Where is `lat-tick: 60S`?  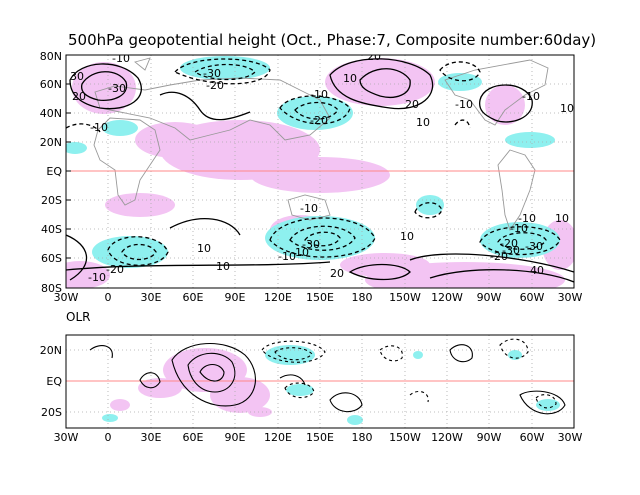 lat-tick: 60S is located at coordinates (51, 258).